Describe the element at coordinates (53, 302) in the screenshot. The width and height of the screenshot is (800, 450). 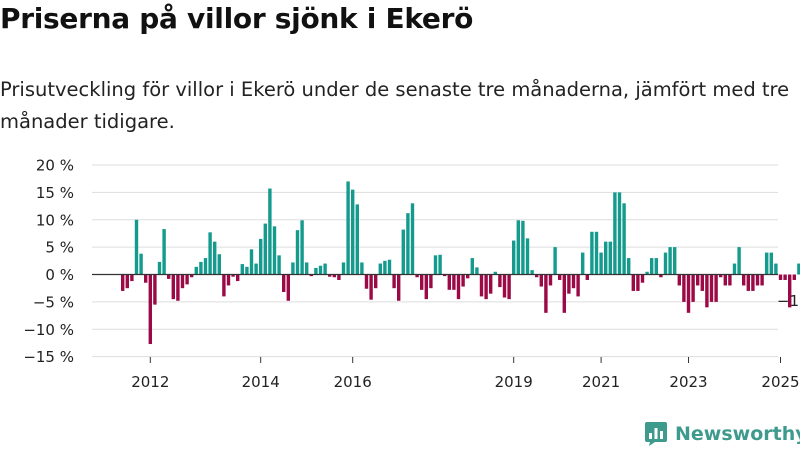
I see `y-tick-label: −5 %` at that location.